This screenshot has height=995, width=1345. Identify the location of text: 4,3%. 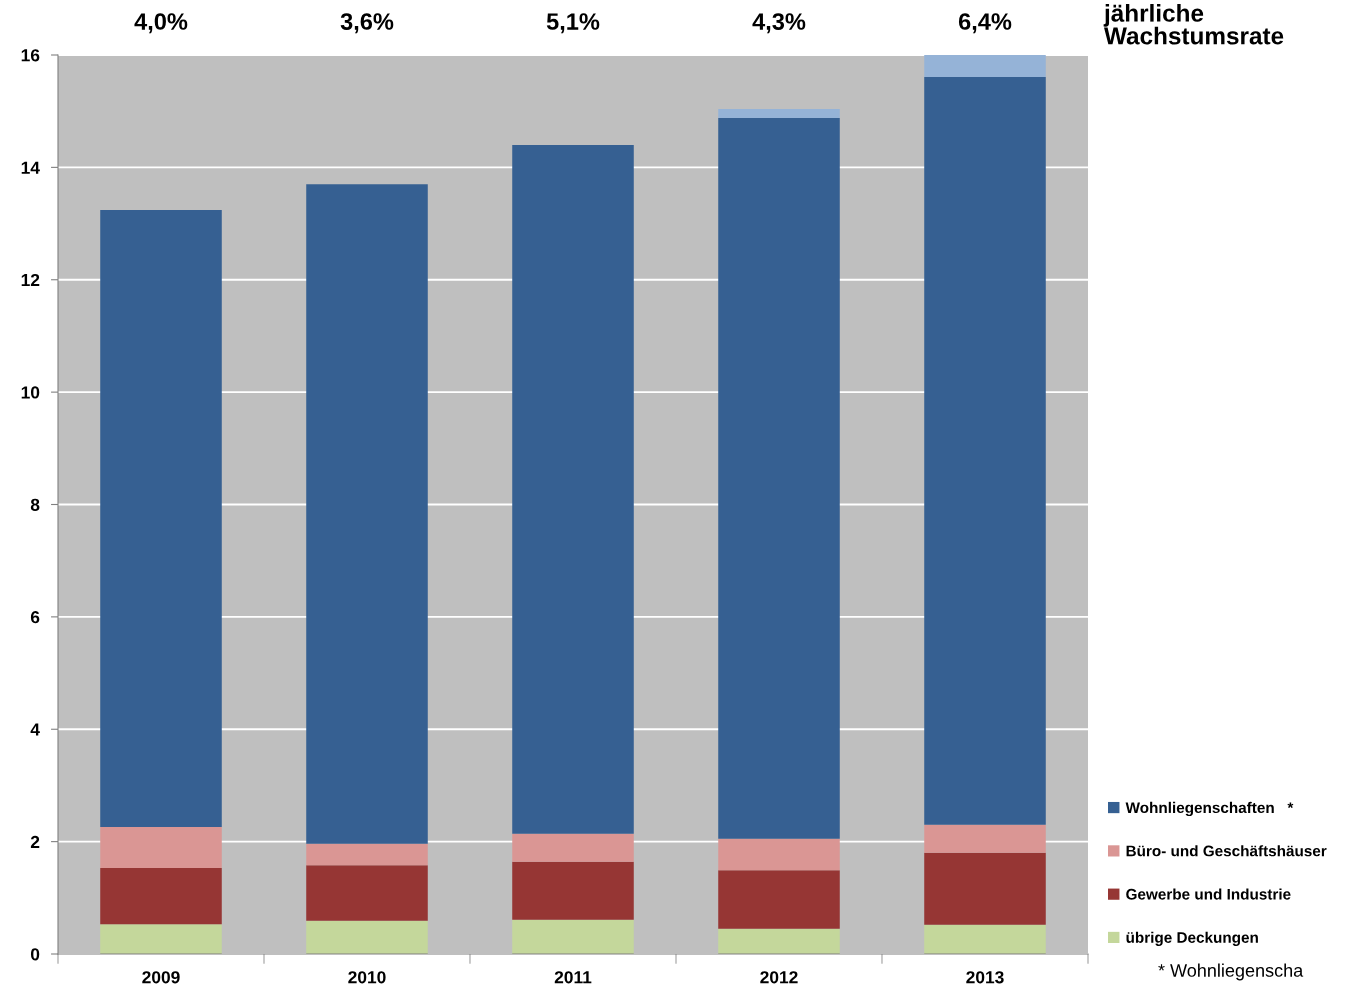
(779, 23).